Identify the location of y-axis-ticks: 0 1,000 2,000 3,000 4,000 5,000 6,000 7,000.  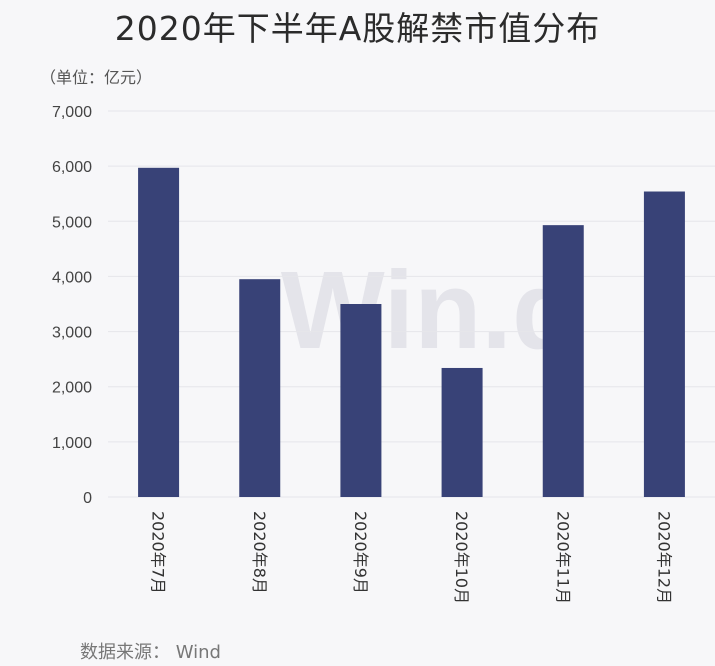
(72, 305).